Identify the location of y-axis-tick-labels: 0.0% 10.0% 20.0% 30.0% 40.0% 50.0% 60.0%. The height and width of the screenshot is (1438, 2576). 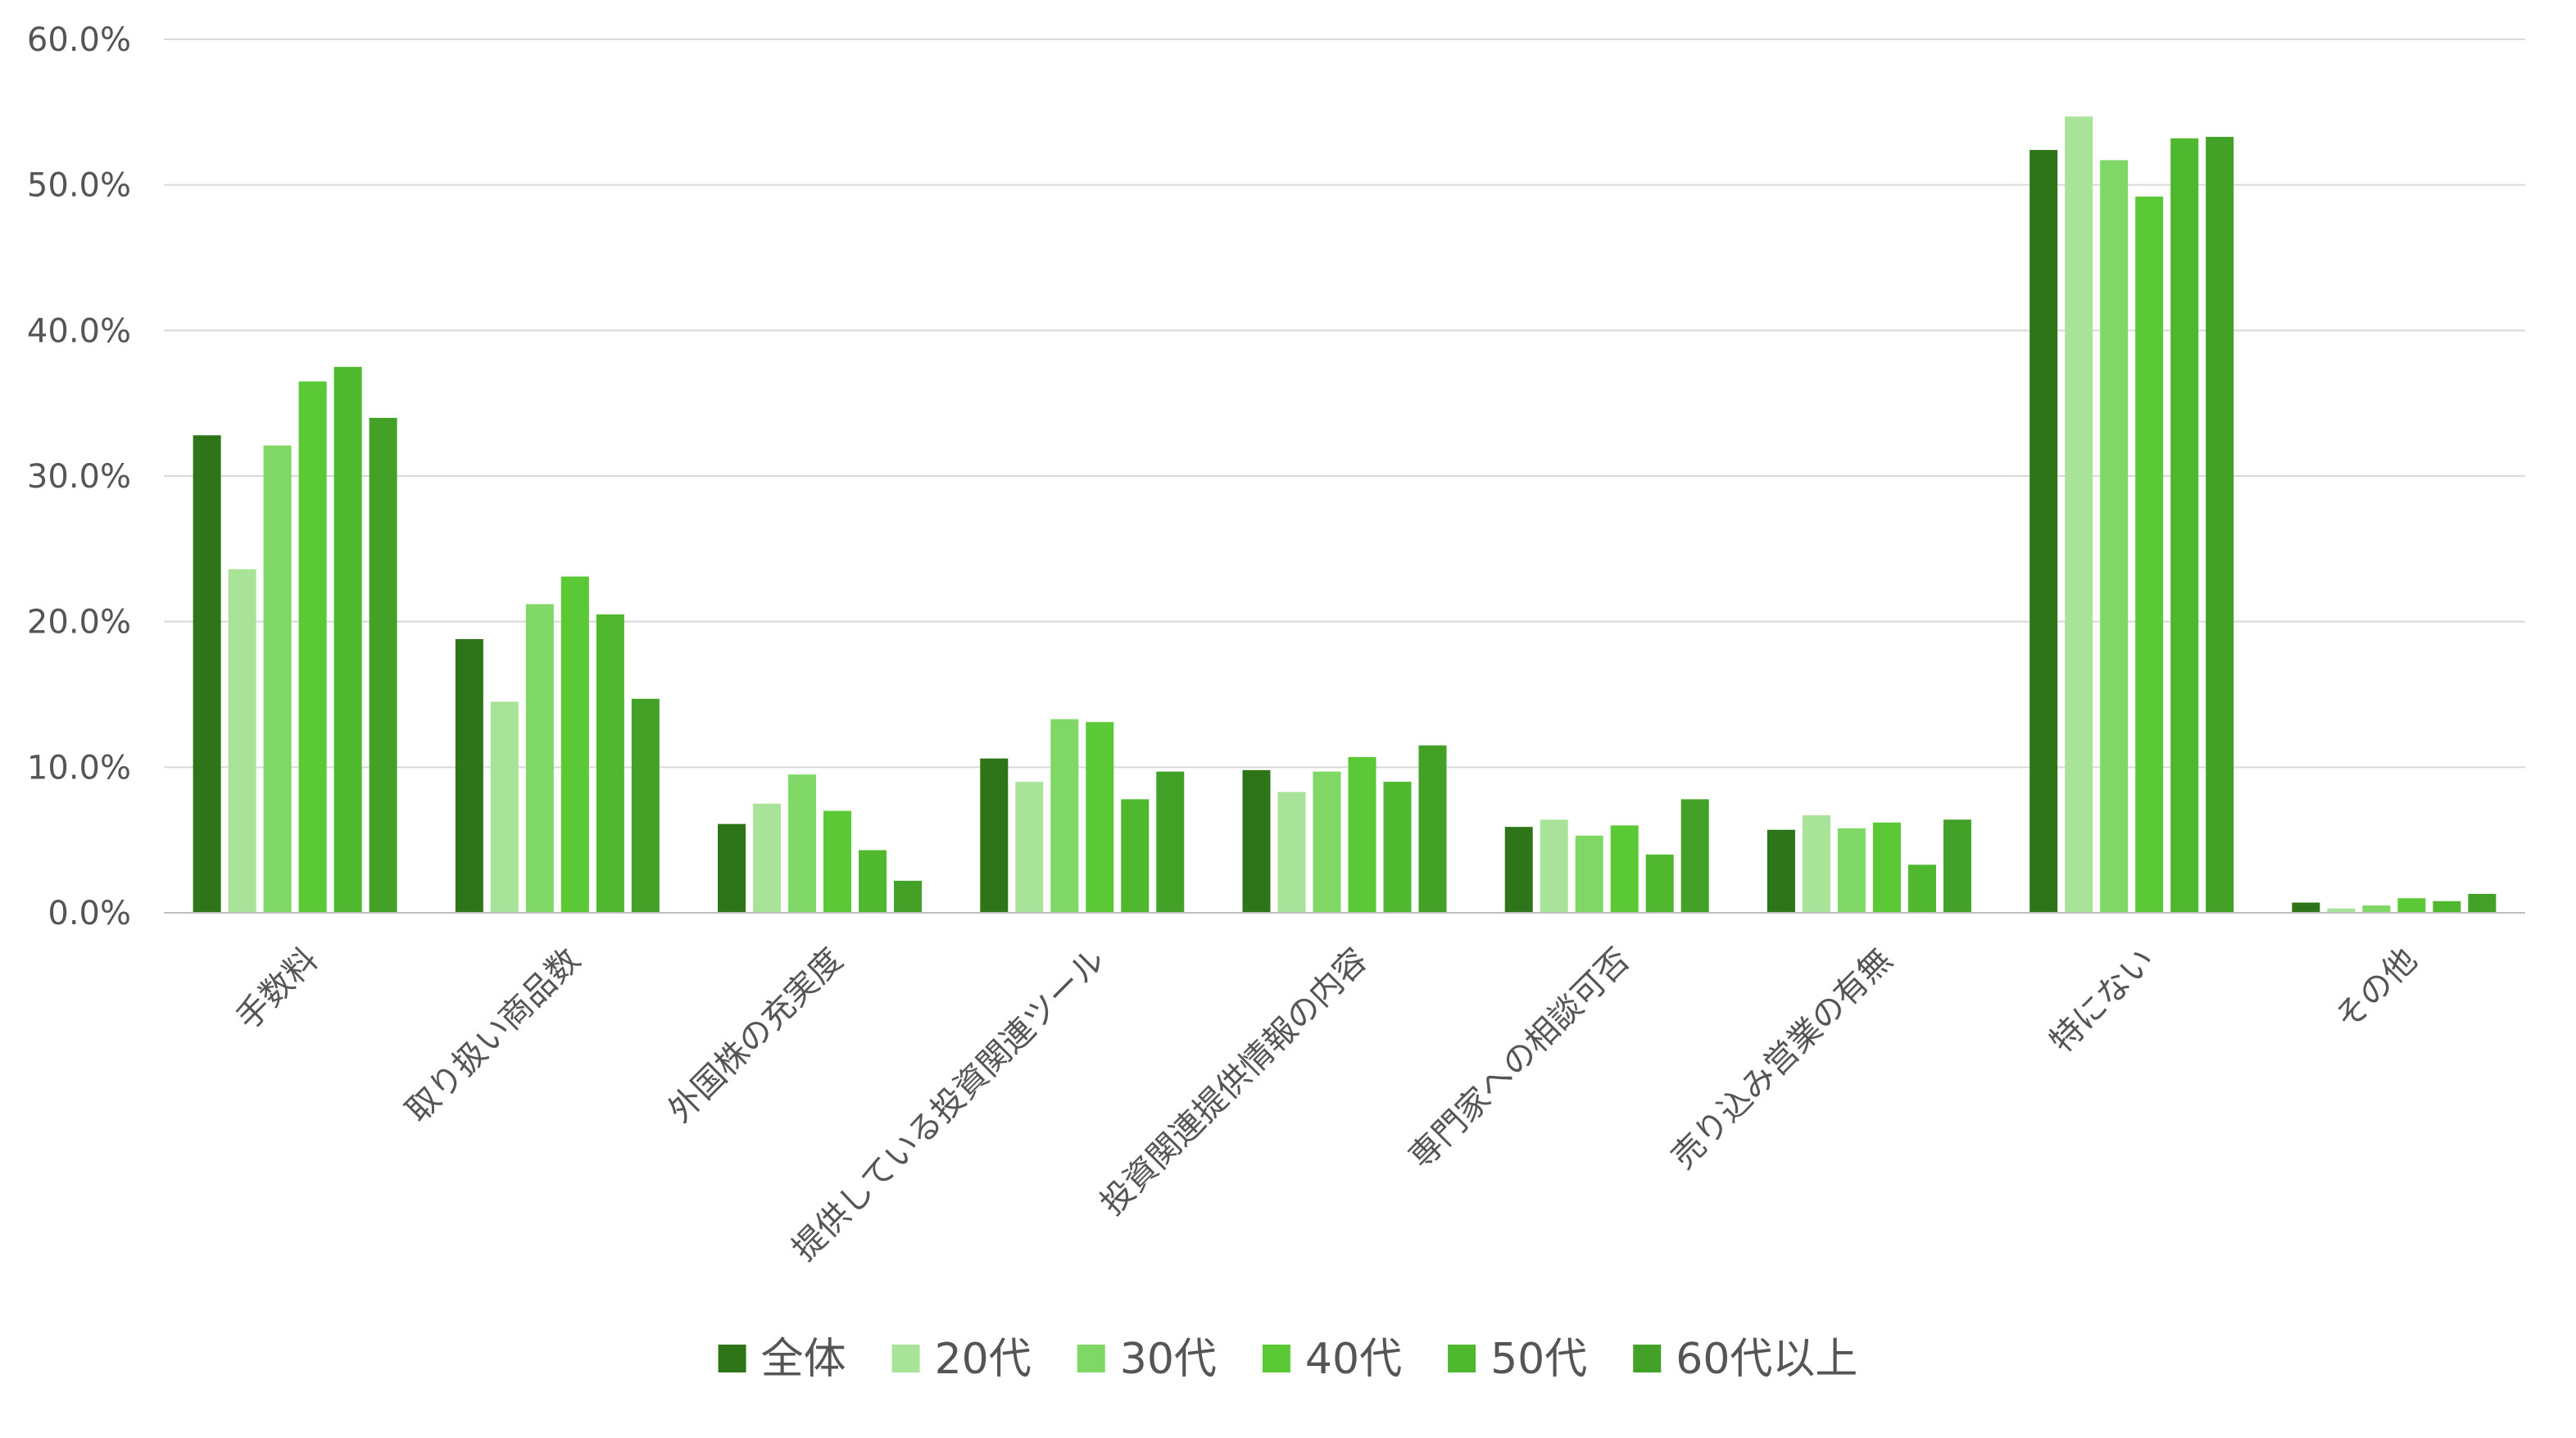
(79, 476).